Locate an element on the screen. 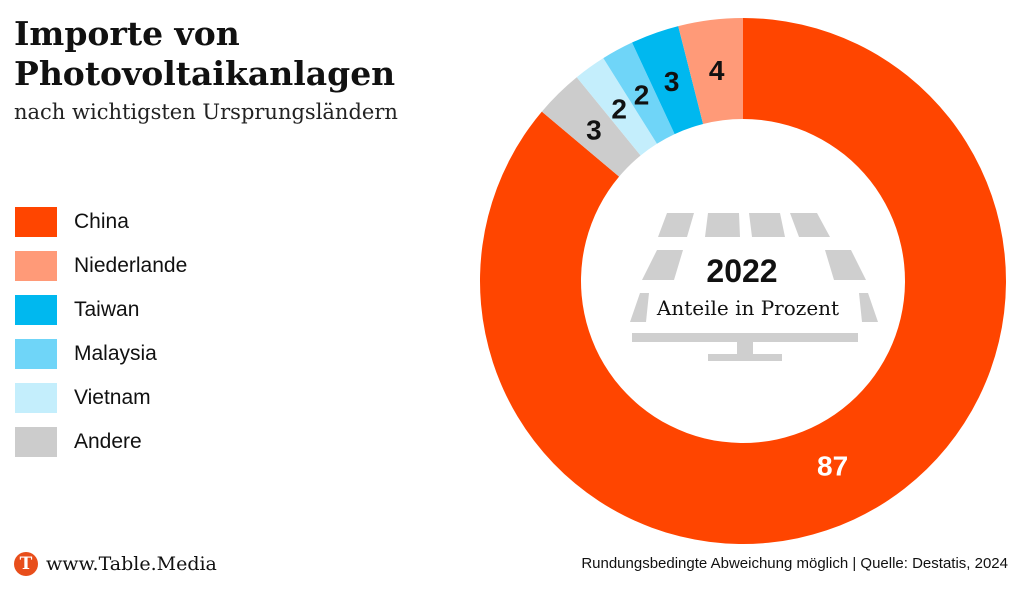 The width and height of the screenshot is (1024, 590). slice-label-malaysia: 2 is located at coordinates (642, 94).